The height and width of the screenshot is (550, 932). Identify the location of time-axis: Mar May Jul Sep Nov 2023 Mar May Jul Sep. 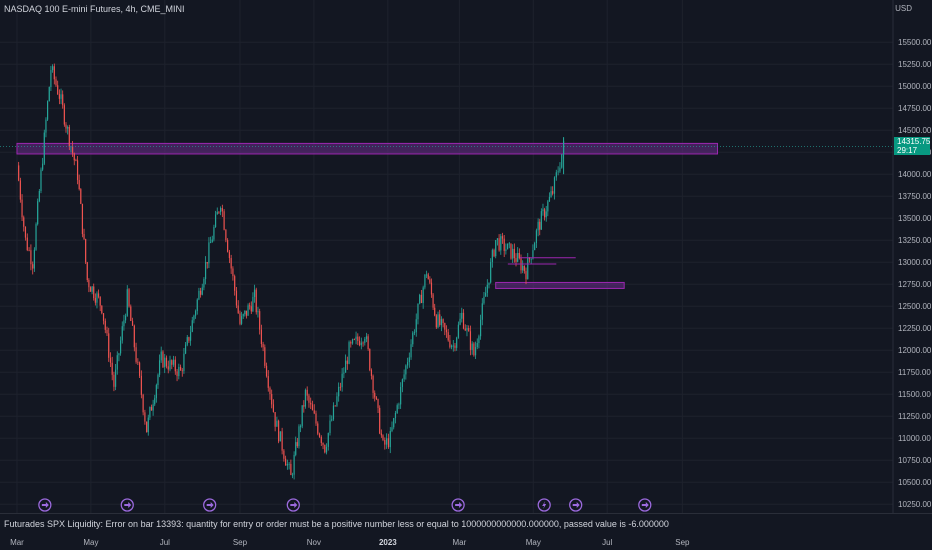
(350, 542).